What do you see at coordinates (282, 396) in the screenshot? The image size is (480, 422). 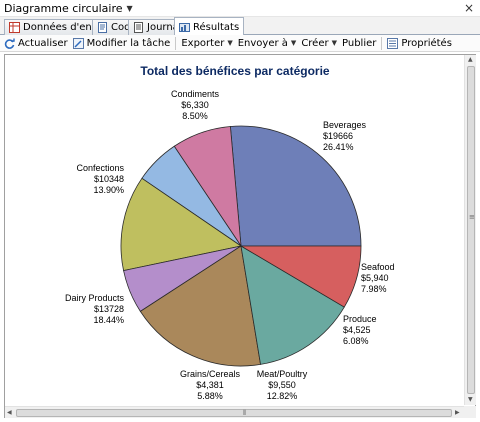 I see `slice-label-percent: 12.82%` at bounding box center [282, 396].